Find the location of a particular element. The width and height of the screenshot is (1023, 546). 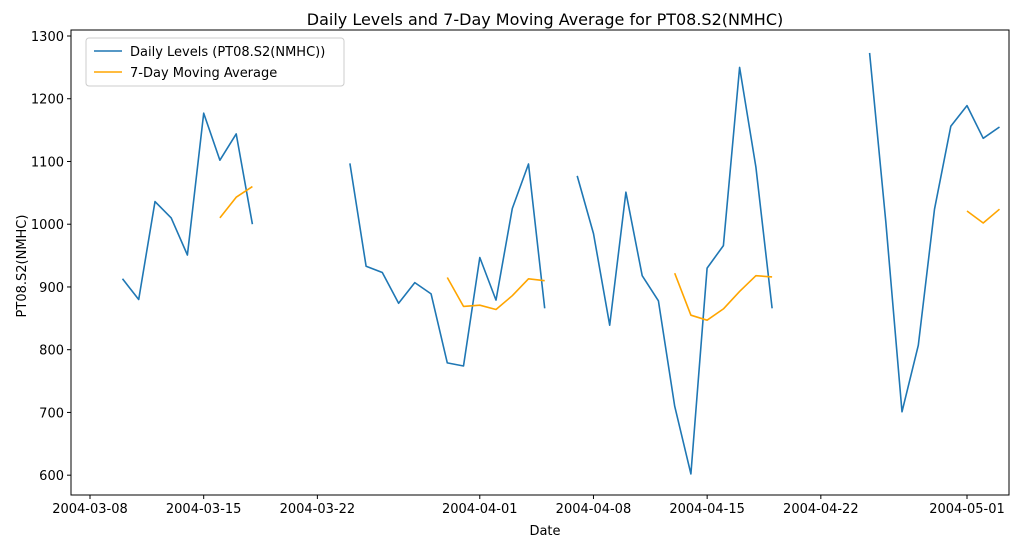

x-tick-label: 2004-05-01 is located at coordinates (967, 509).